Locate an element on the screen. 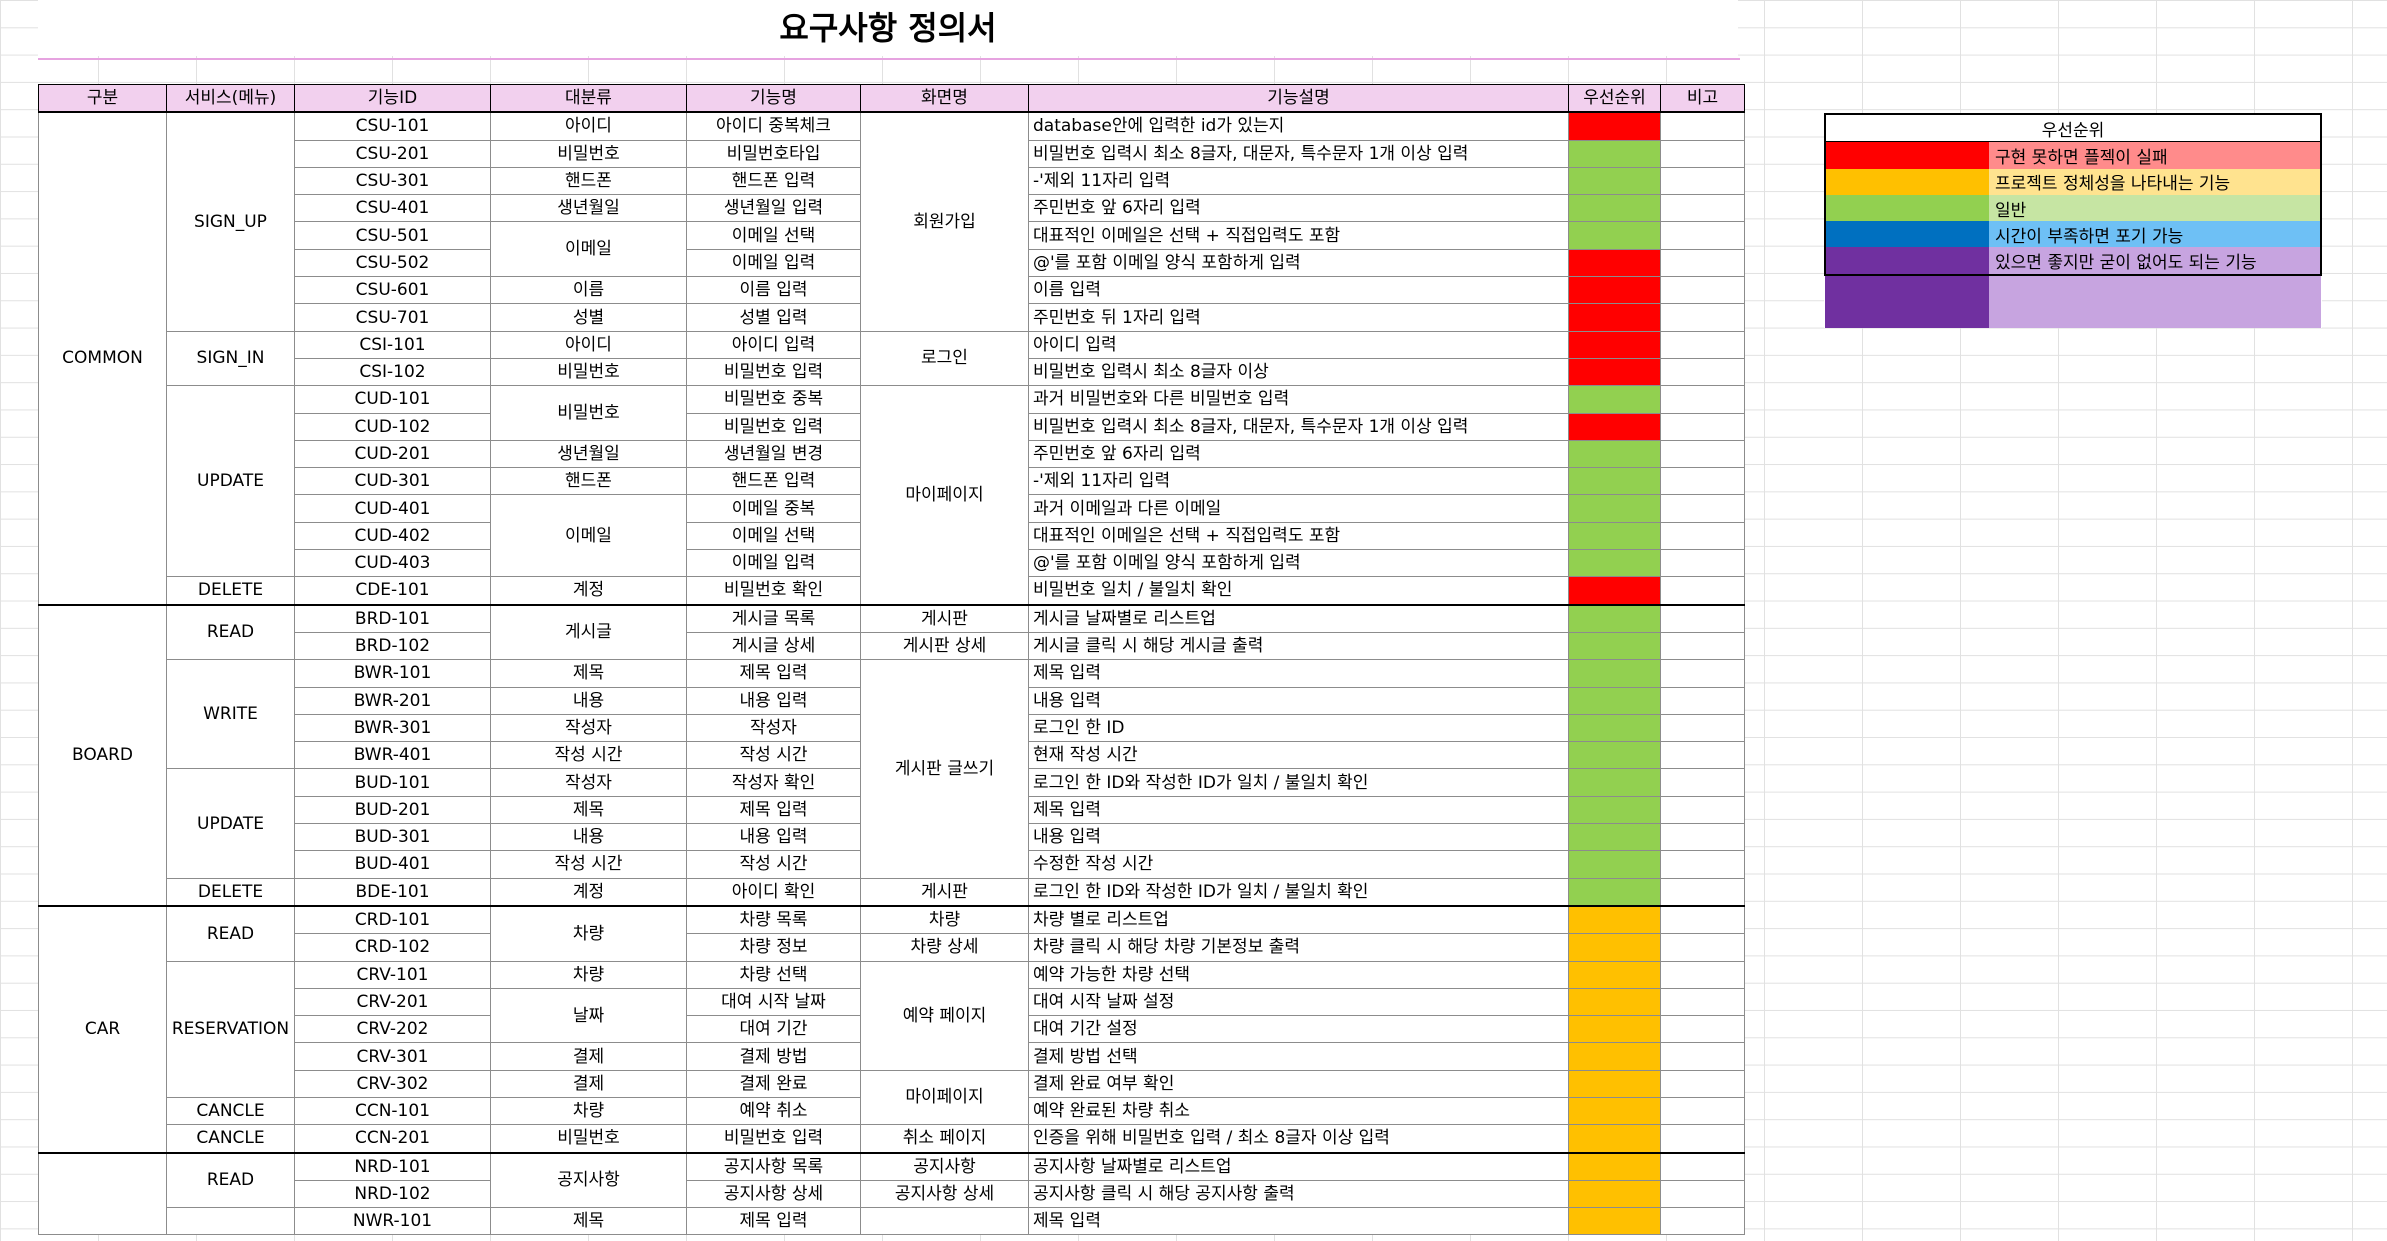  function-name-cell: 제목 입력 is located at coordinates (773, 673).